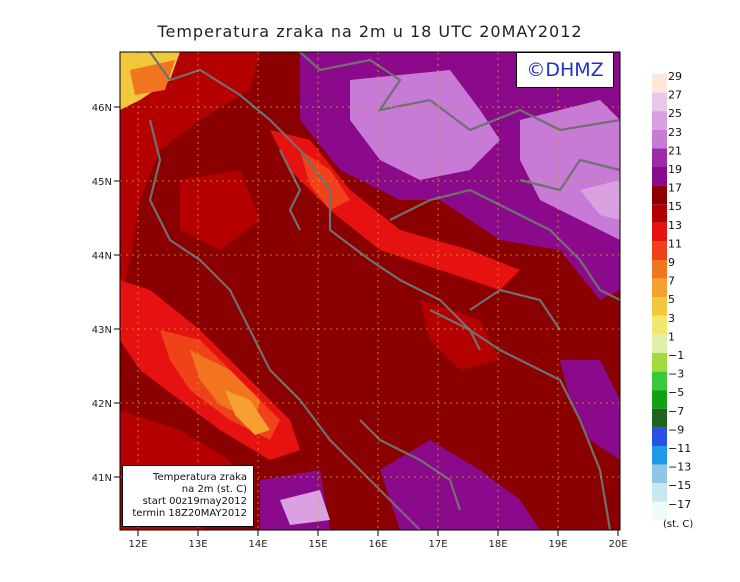  Describe the element at coordinates (257, 544) in the screenshot. I see `lon-label: 14E` at that location.